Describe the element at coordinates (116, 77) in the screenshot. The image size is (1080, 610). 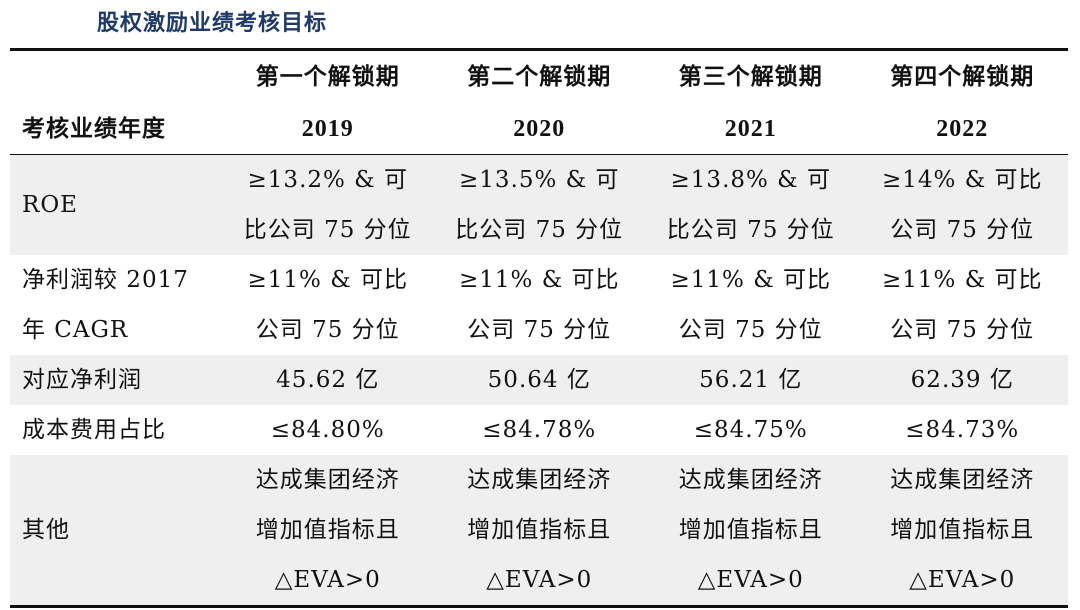
I see `header-corner-cell` at that location.